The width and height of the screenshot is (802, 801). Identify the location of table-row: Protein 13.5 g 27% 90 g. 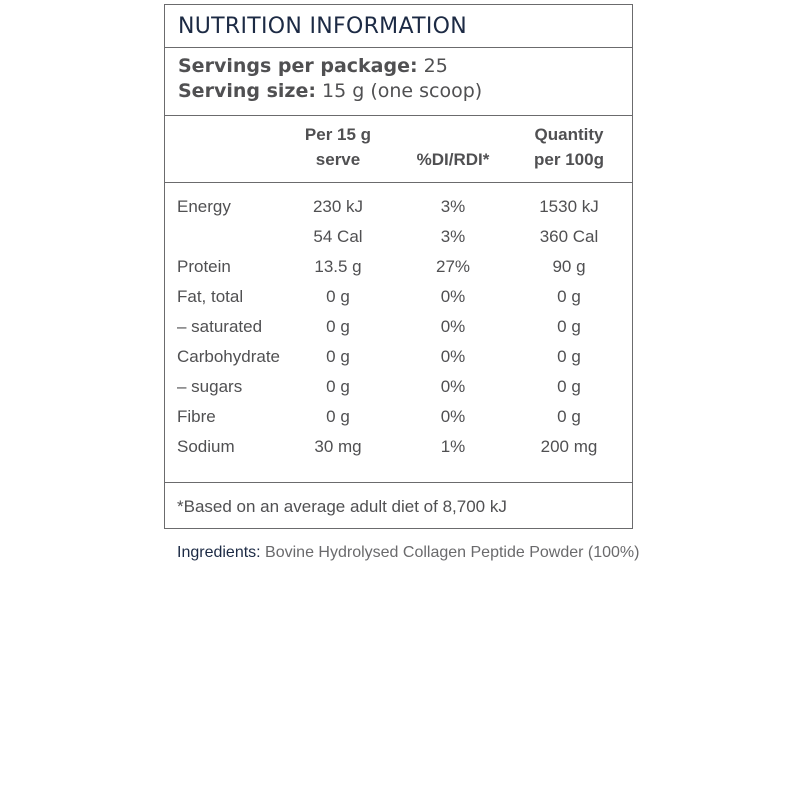
(398, 272).